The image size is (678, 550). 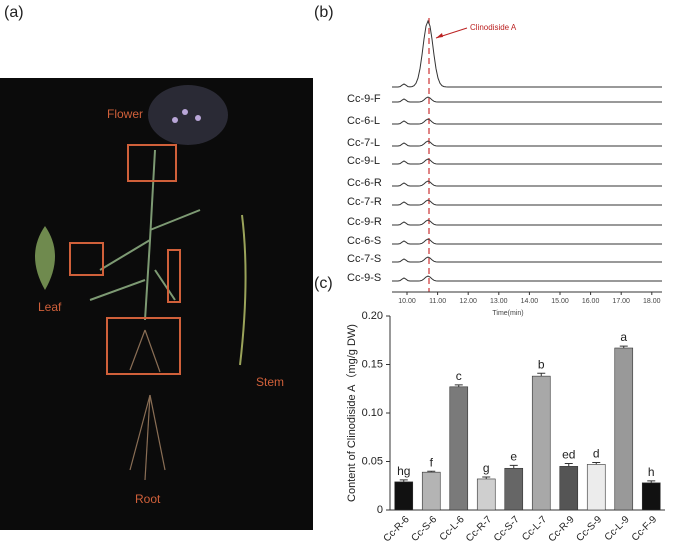 What do you see at coordinates (364, 202) in the screenshot?
I see `trace-label: Cc-7-R` at bounding box center [364, 202].